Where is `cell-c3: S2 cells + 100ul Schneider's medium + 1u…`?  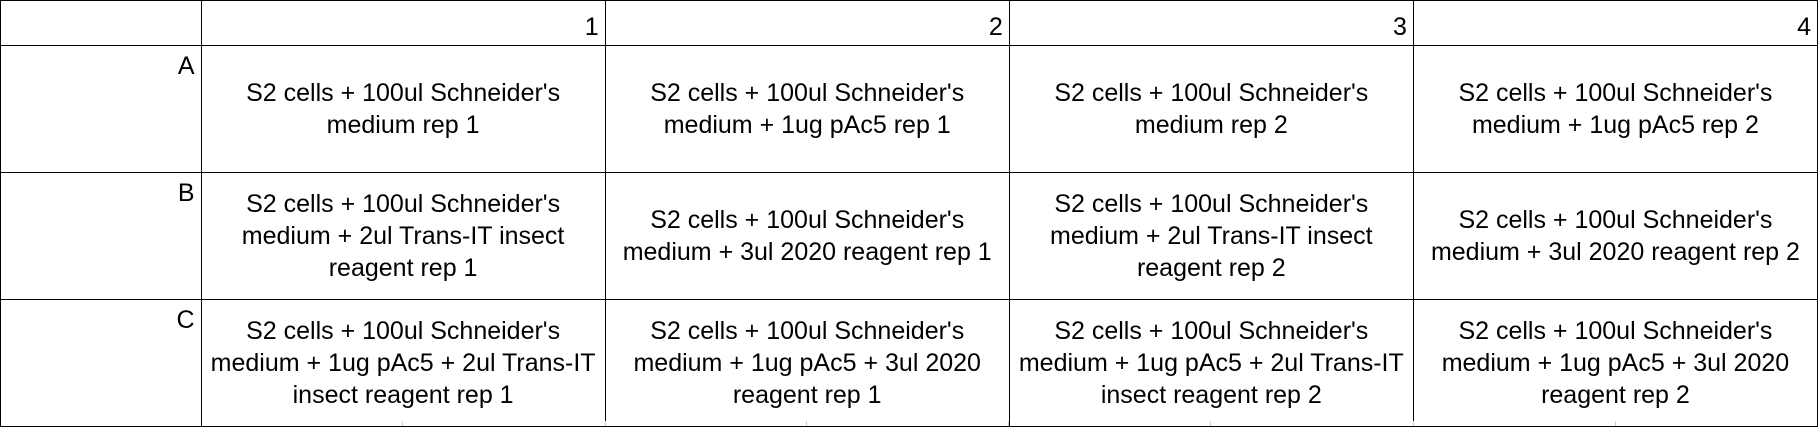 cell-c3: S2 cells + 100ul Schneider's medium + 1u… is located at coordinates (1211, 363).